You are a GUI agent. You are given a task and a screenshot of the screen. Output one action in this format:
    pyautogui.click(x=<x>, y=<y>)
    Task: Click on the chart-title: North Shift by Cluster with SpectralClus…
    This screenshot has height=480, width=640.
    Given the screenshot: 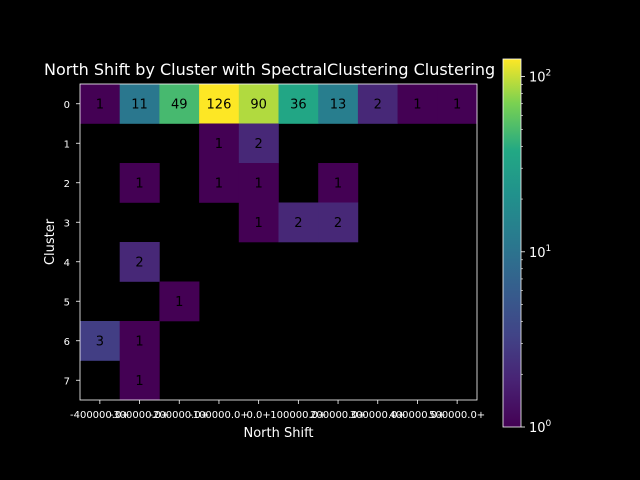 What is the action you would take?
    pyautogui.click(x=269, y=69)
    